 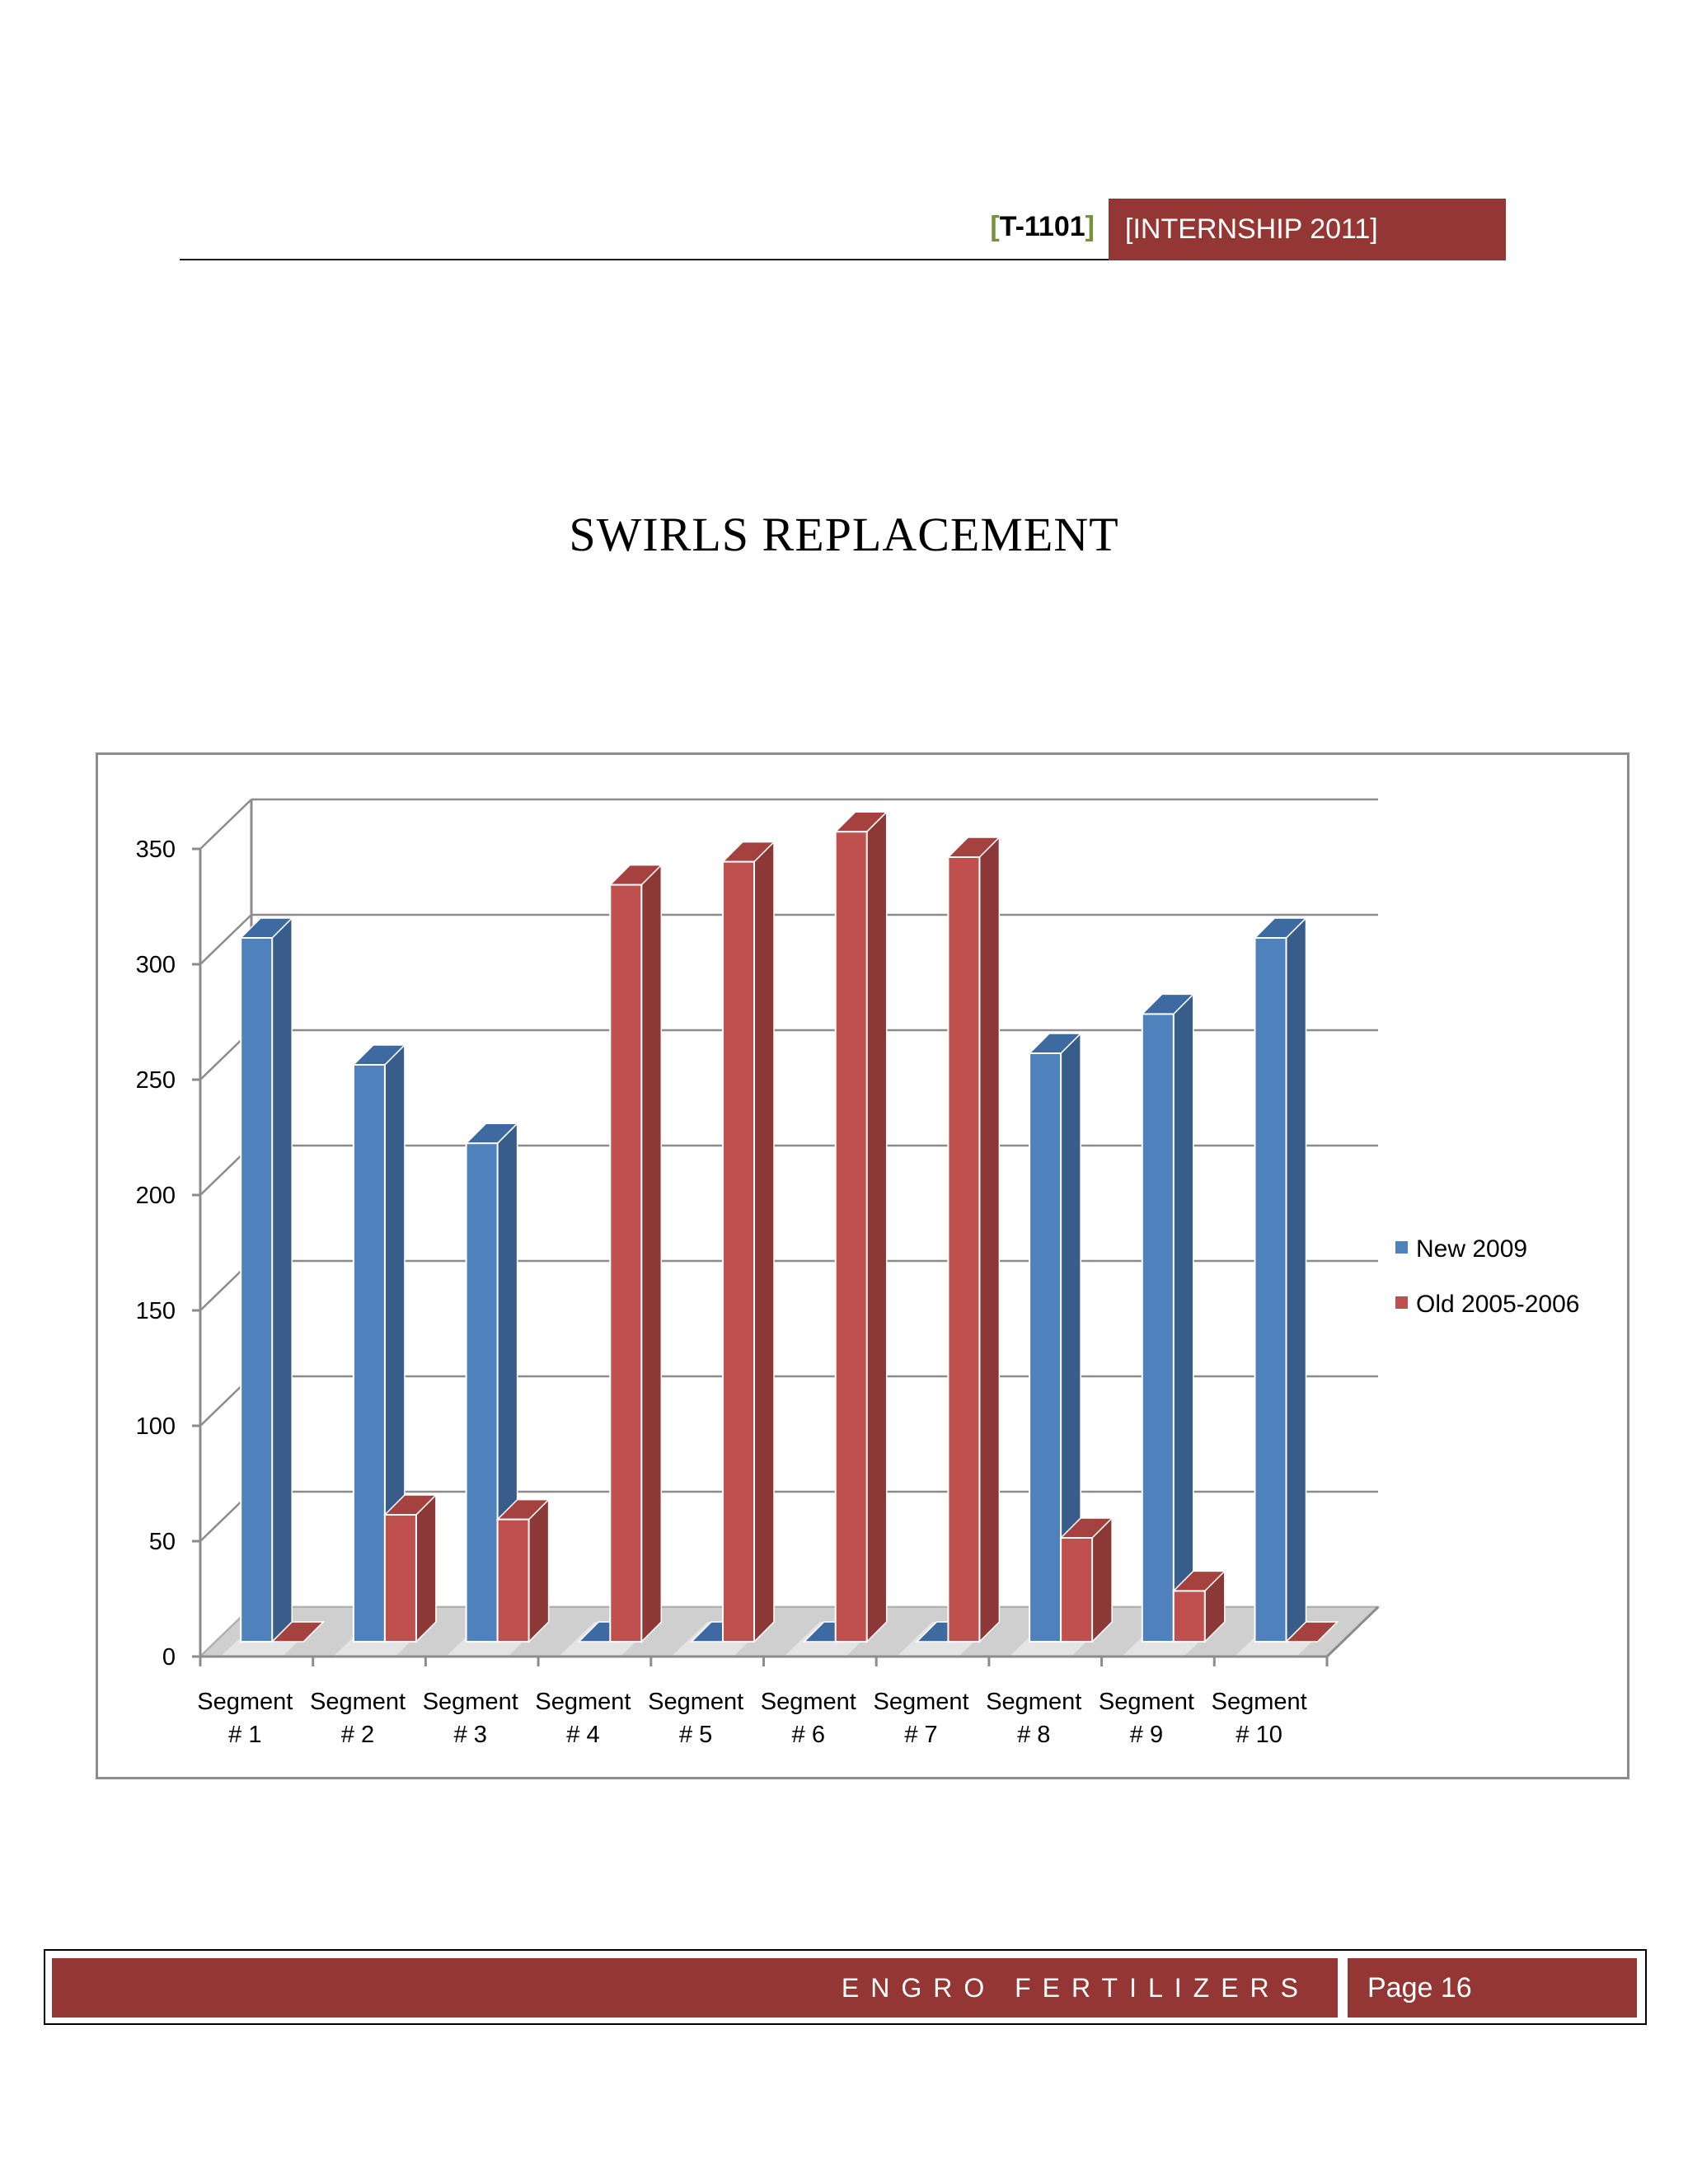 I want to click on y-tick-label: 350, so click(x=156, y=850).